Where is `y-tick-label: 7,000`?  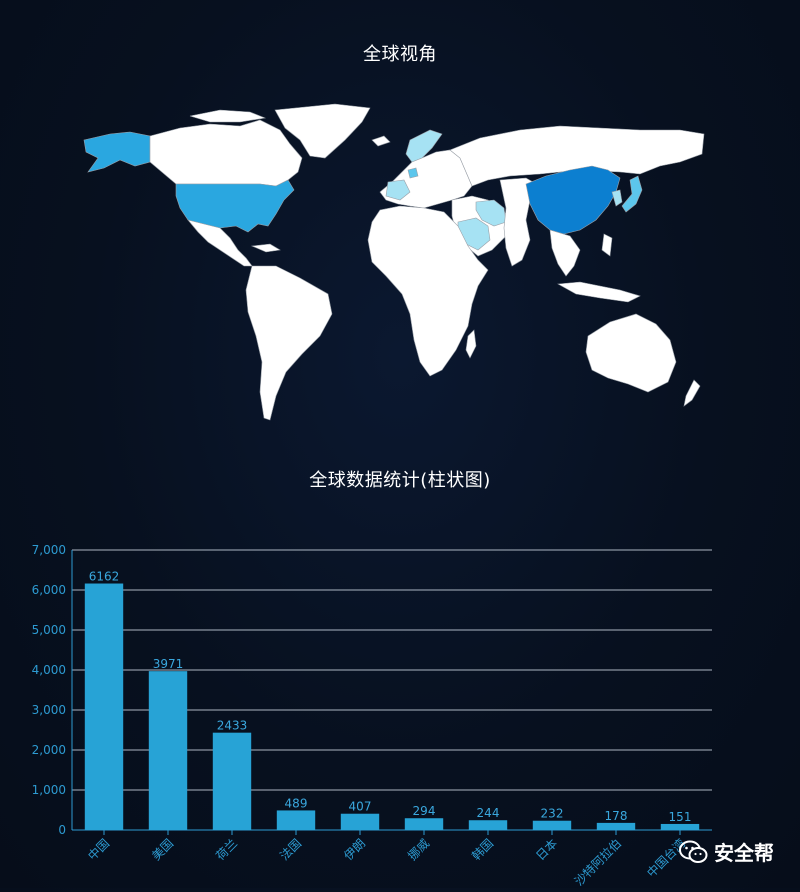
y-tick-label: 7,000 is located at coordinates (49, 550).